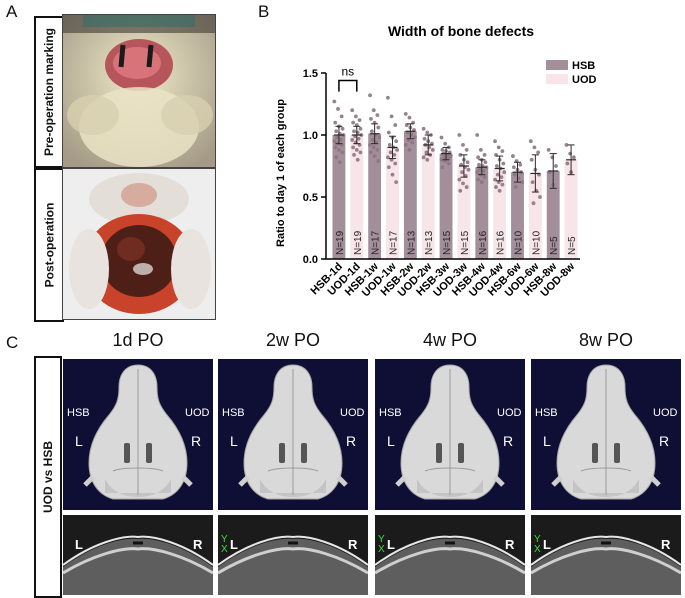 This screenshot has height=598, width=685. What do you see at coordinates (450, 340) in the screenshot?
I see `ct-column-title: 4w PO` at bounding box center [450, 340].